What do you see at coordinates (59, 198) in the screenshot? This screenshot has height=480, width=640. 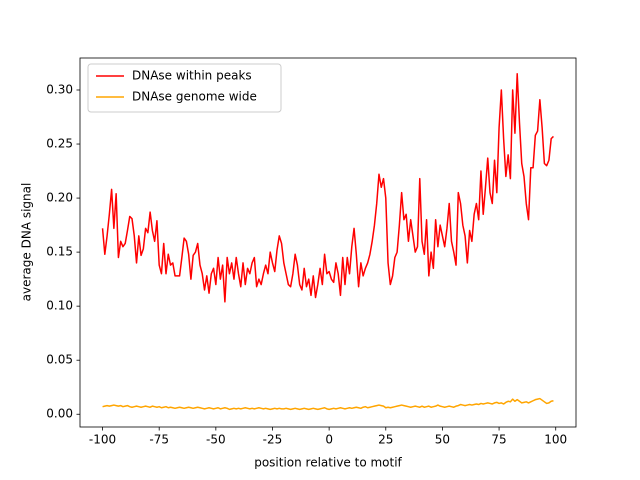 I see `y-tick-label: 0.20` at bounding box center [59, 198].